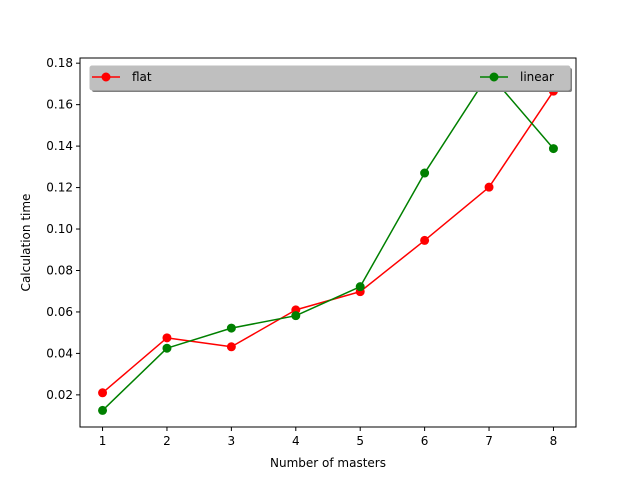 Image resolution: width=640 pixels, height=480 pixels. Describe the element at coordinates (59, 188) in the screenshot. I see `y-tick-label: 0.12` at that location.